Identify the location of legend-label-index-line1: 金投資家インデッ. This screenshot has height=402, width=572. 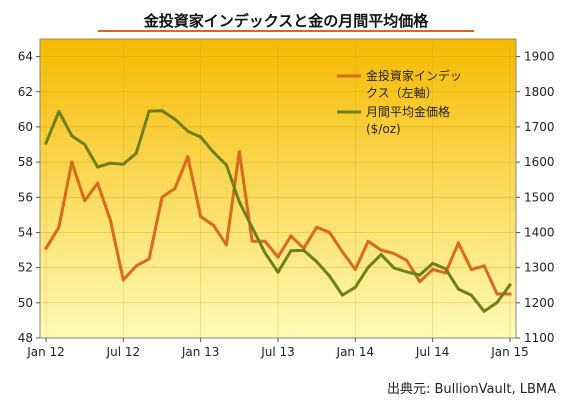
(414, 75).